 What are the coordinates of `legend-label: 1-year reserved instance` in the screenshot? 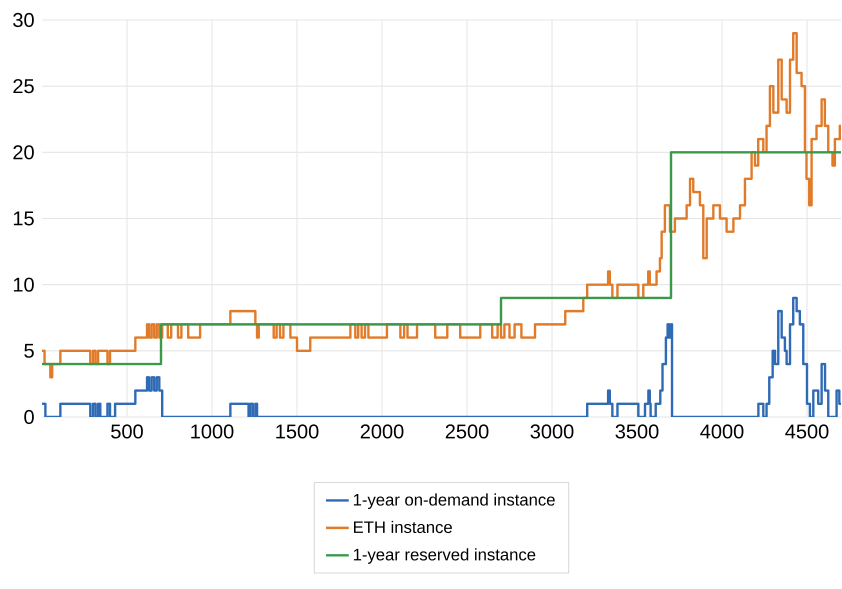 It's located at (445, 556).